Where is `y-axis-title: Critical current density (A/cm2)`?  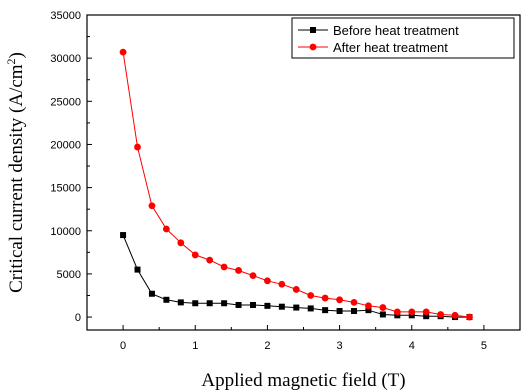
y-axis-title: Critical current density (A/cm2) is located at coordinates (15, 172).